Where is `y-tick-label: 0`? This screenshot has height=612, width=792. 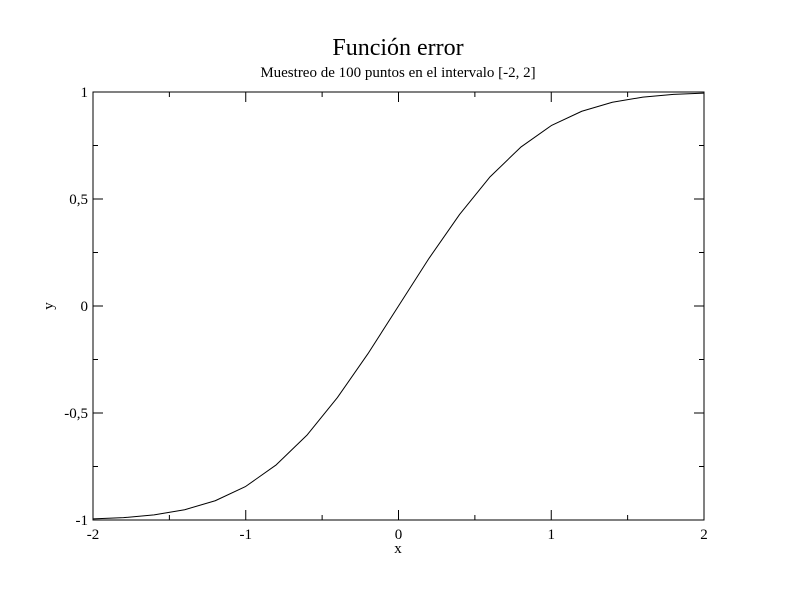
y-tick-label: 0 is located at coordinates (85, 307).